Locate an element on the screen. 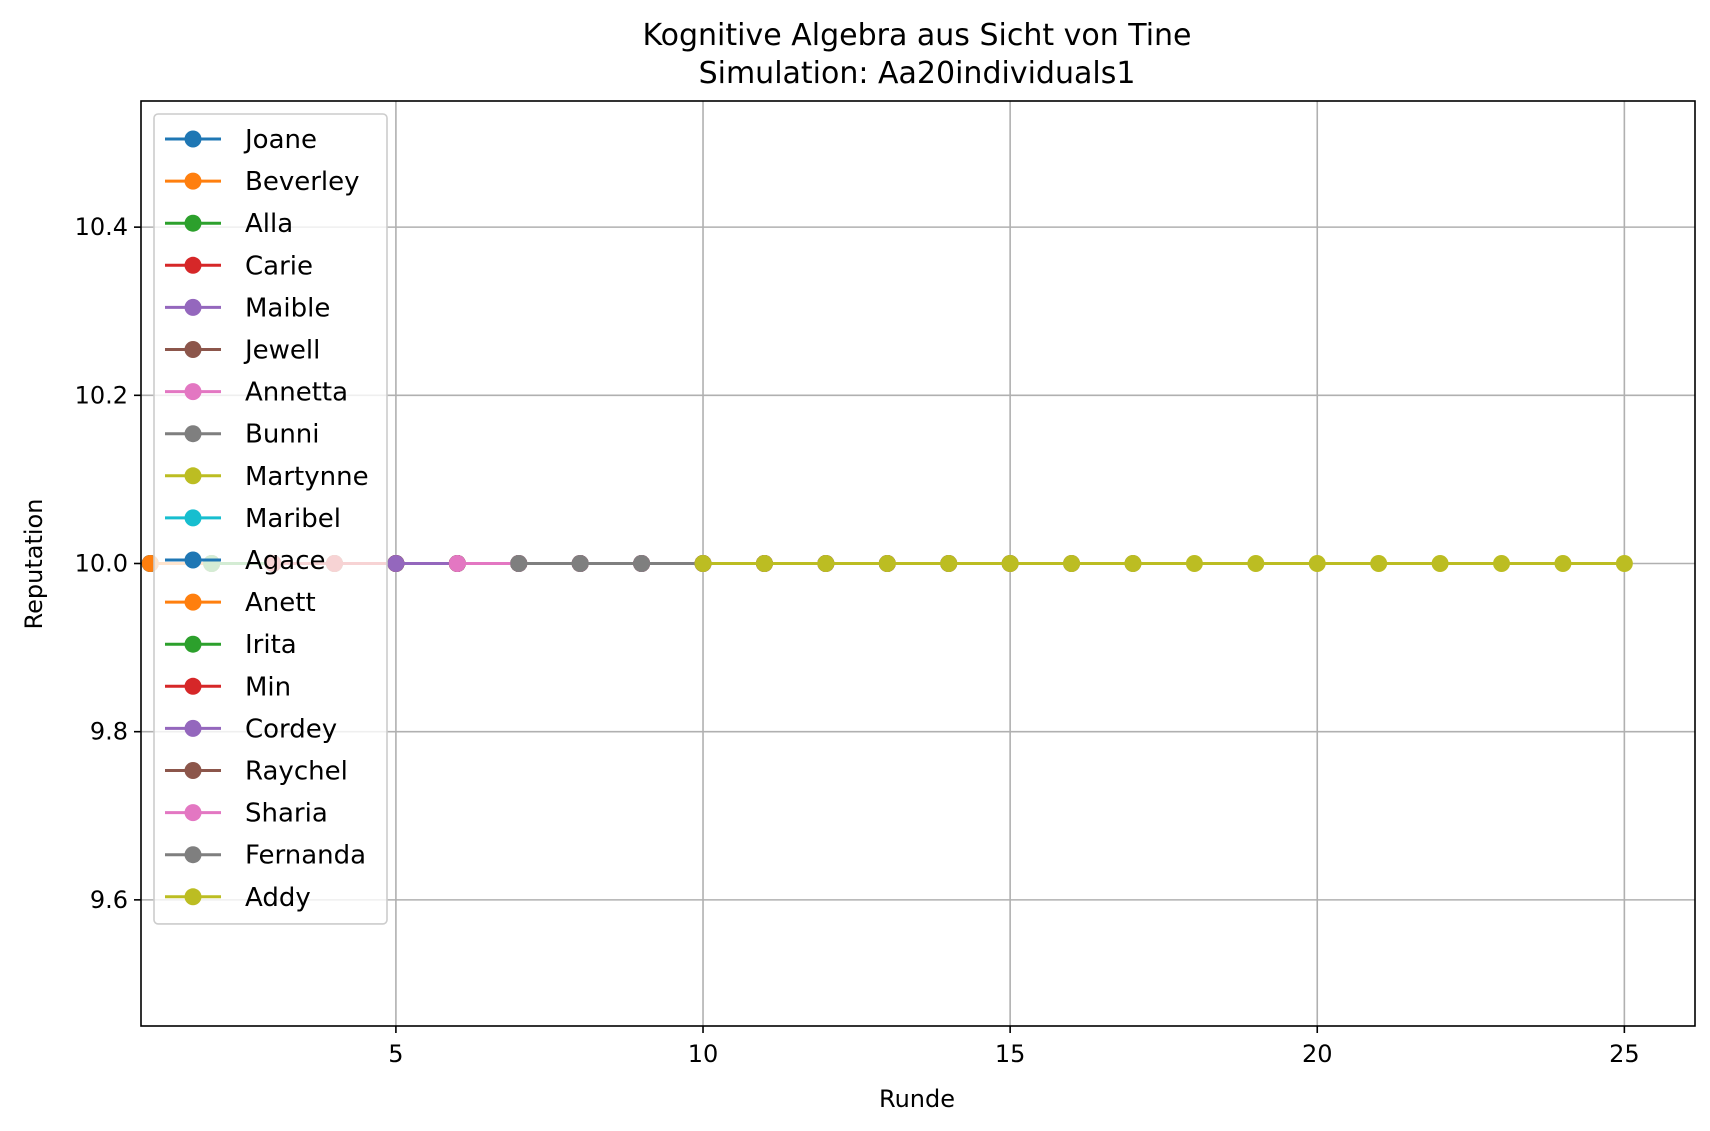 The width and height of the screenshot is (1710, 1131). legend-entry: Agace is located at coordinates (245, 561).